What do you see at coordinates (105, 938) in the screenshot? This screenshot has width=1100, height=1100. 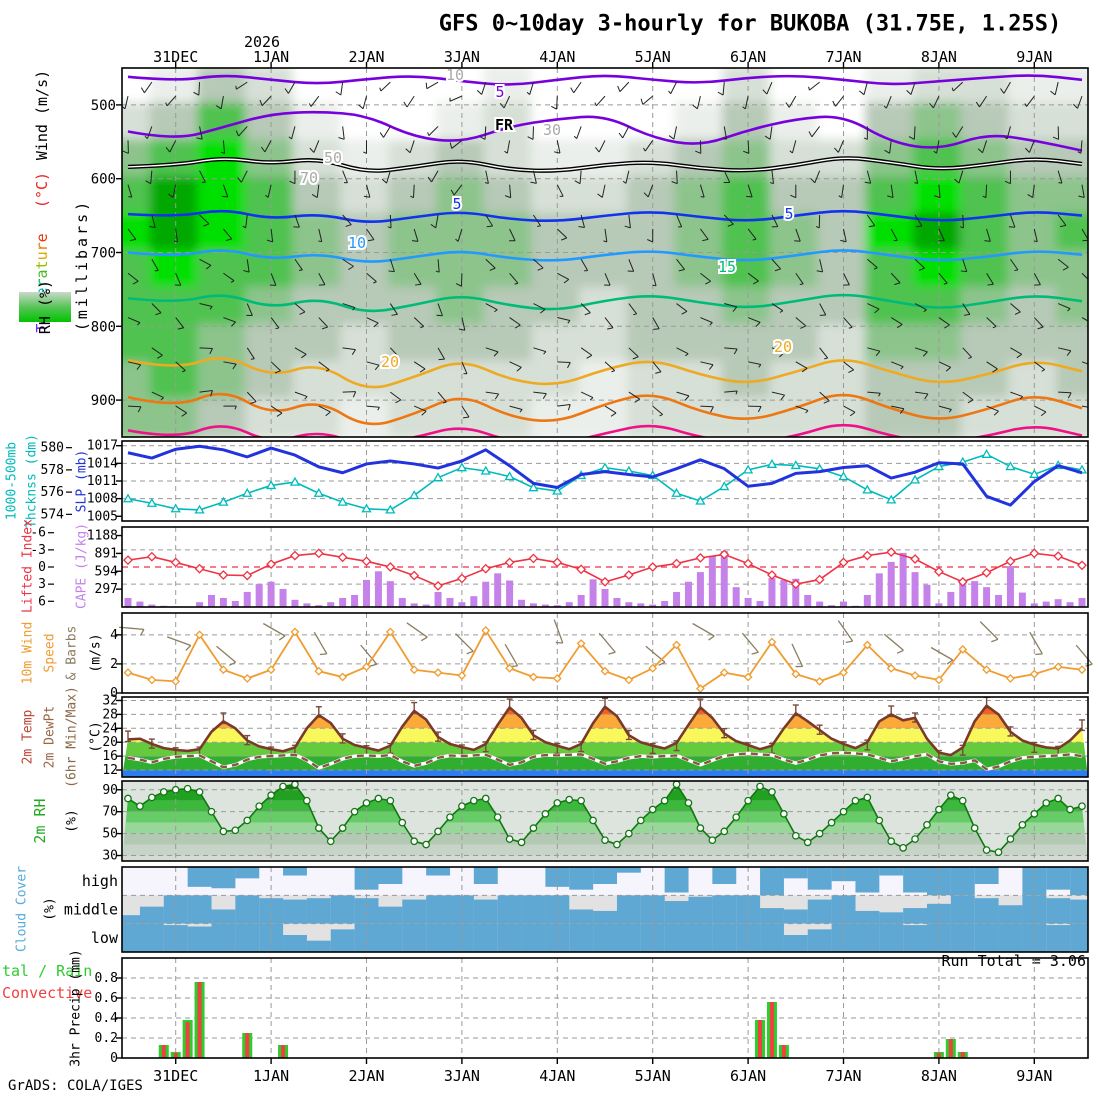 I see `cloud-row-label-low: low` at bounding box center [105, 938].